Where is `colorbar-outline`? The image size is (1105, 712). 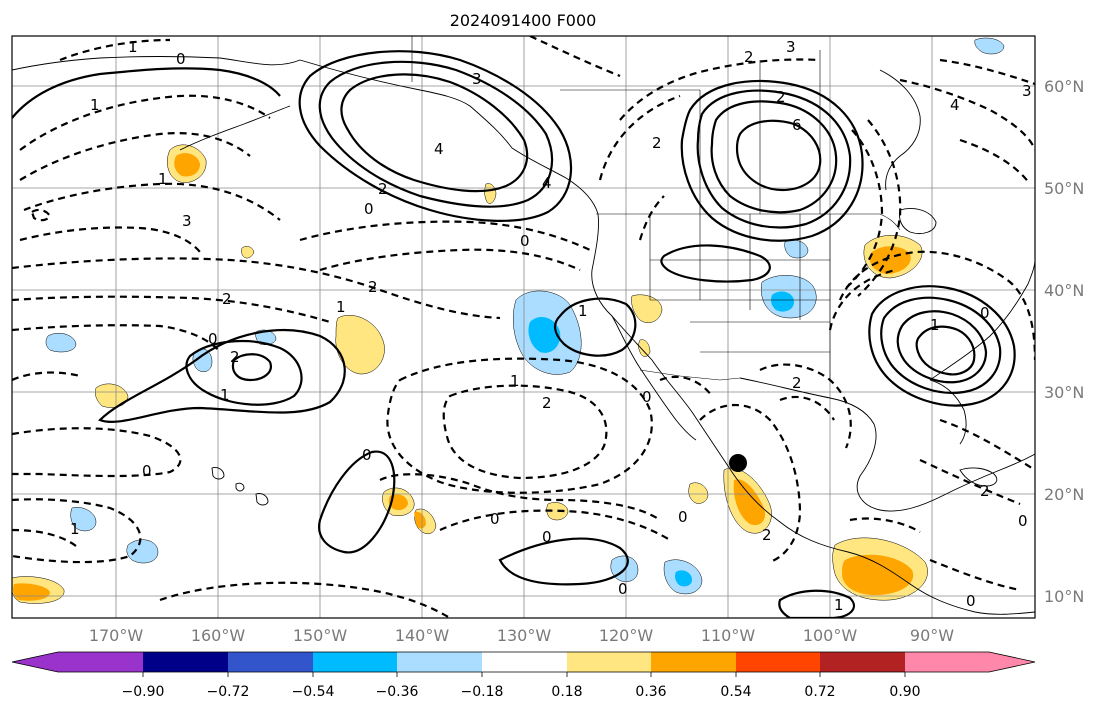 colorbar-outline is located at coordinates (523, 662).